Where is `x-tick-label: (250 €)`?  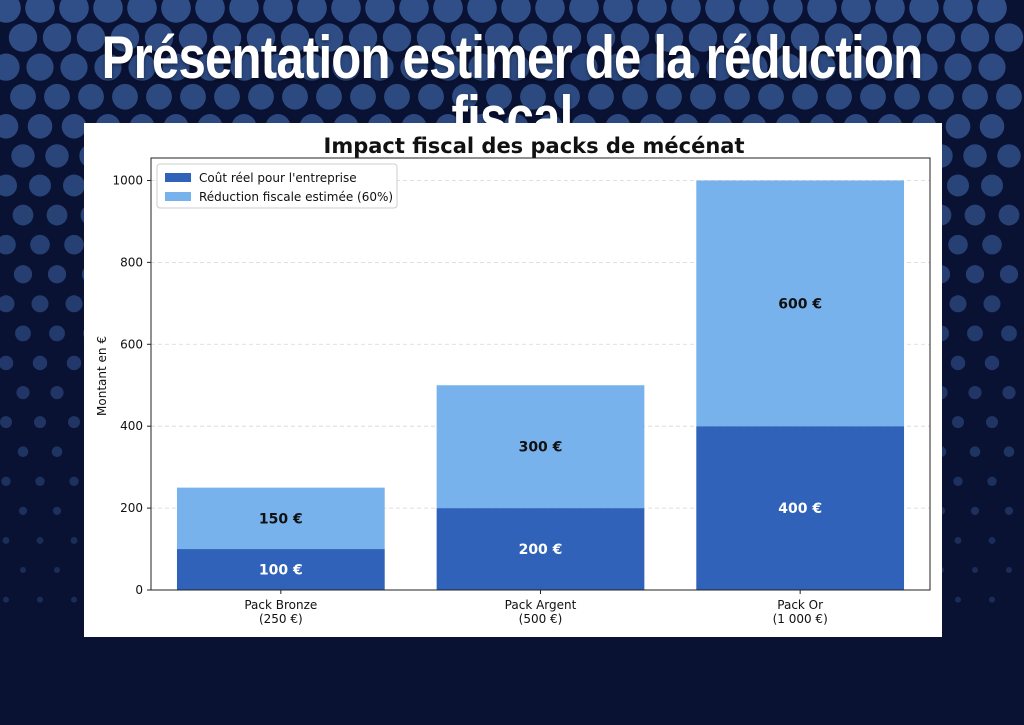
x-tick-label: (250 €) is located at coordinates (281, 619).